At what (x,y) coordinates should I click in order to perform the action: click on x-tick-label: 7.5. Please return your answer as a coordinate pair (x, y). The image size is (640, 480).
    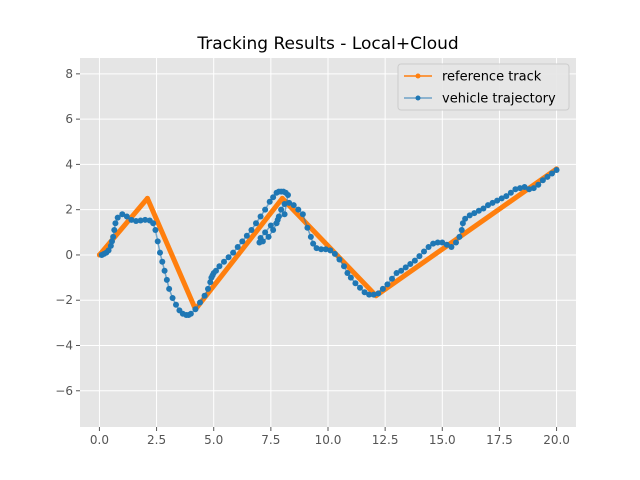
    Looking at the image, I should click on (270, 440).